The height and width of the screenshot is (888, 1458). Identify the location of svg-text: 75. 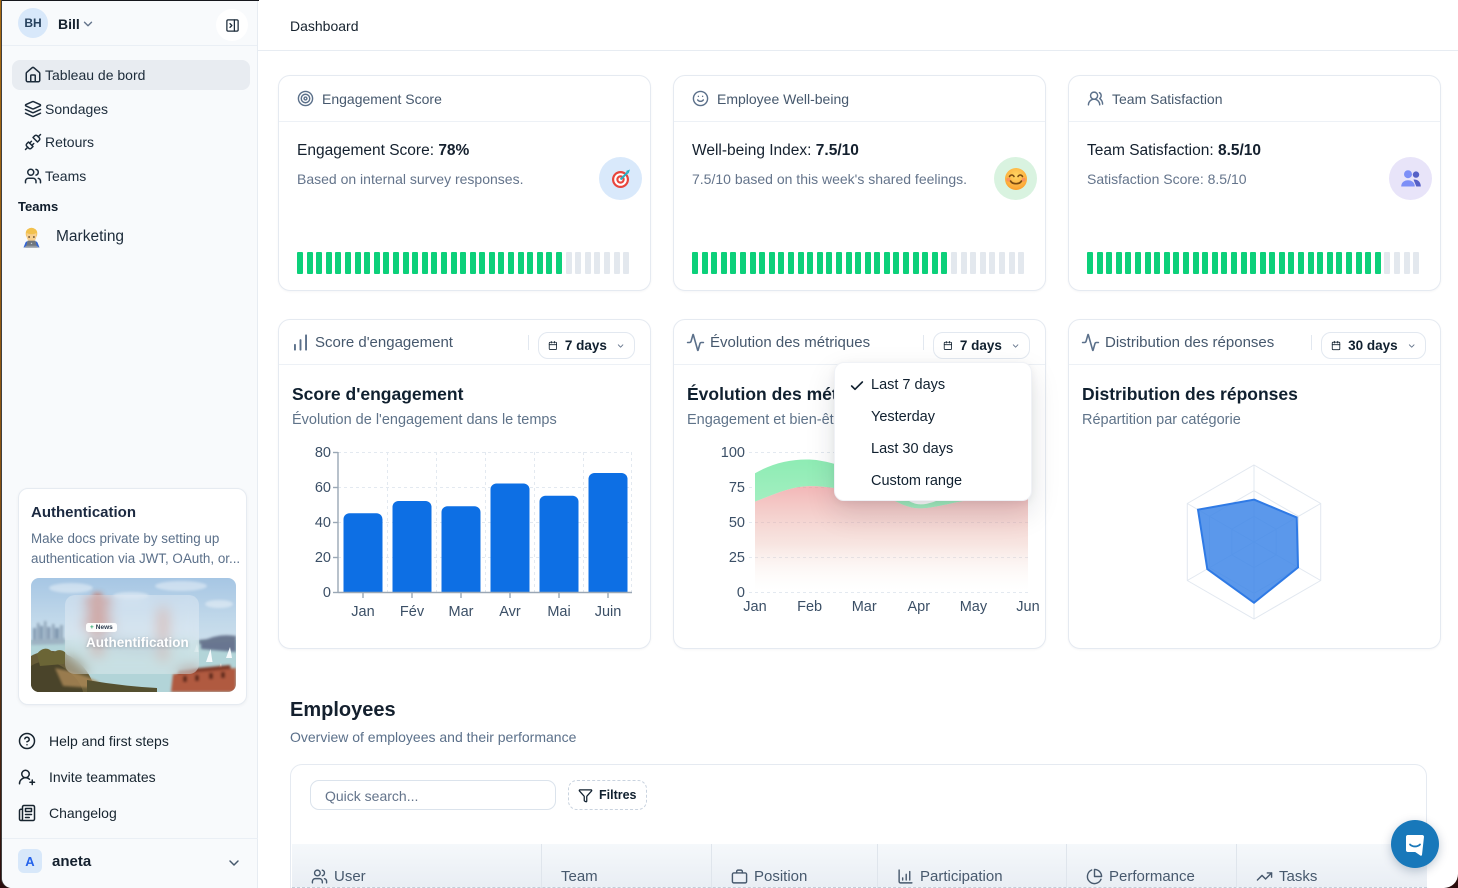
(737, 488).